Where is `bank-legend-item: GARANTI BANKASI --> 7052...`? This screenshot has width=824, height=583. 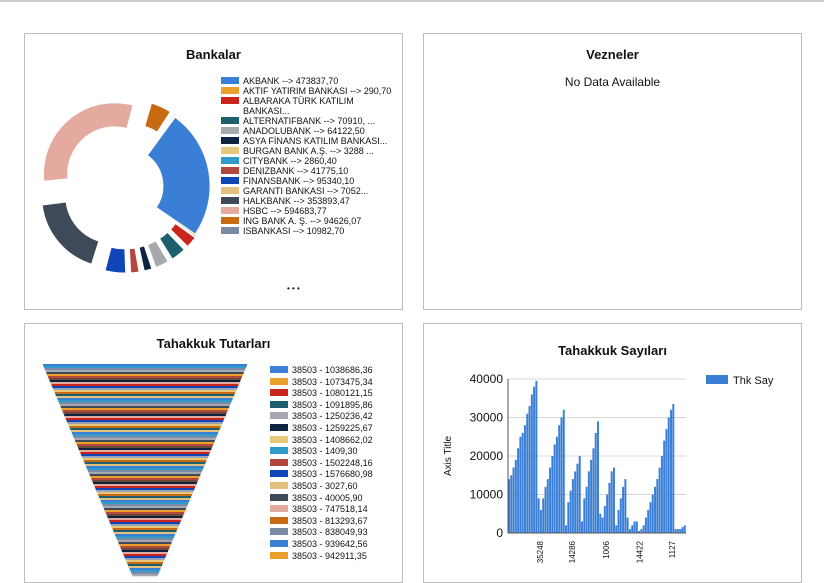 bank-legend-item: GARANTI BANKASI --> 7052... is located at coordinates (307, 191).